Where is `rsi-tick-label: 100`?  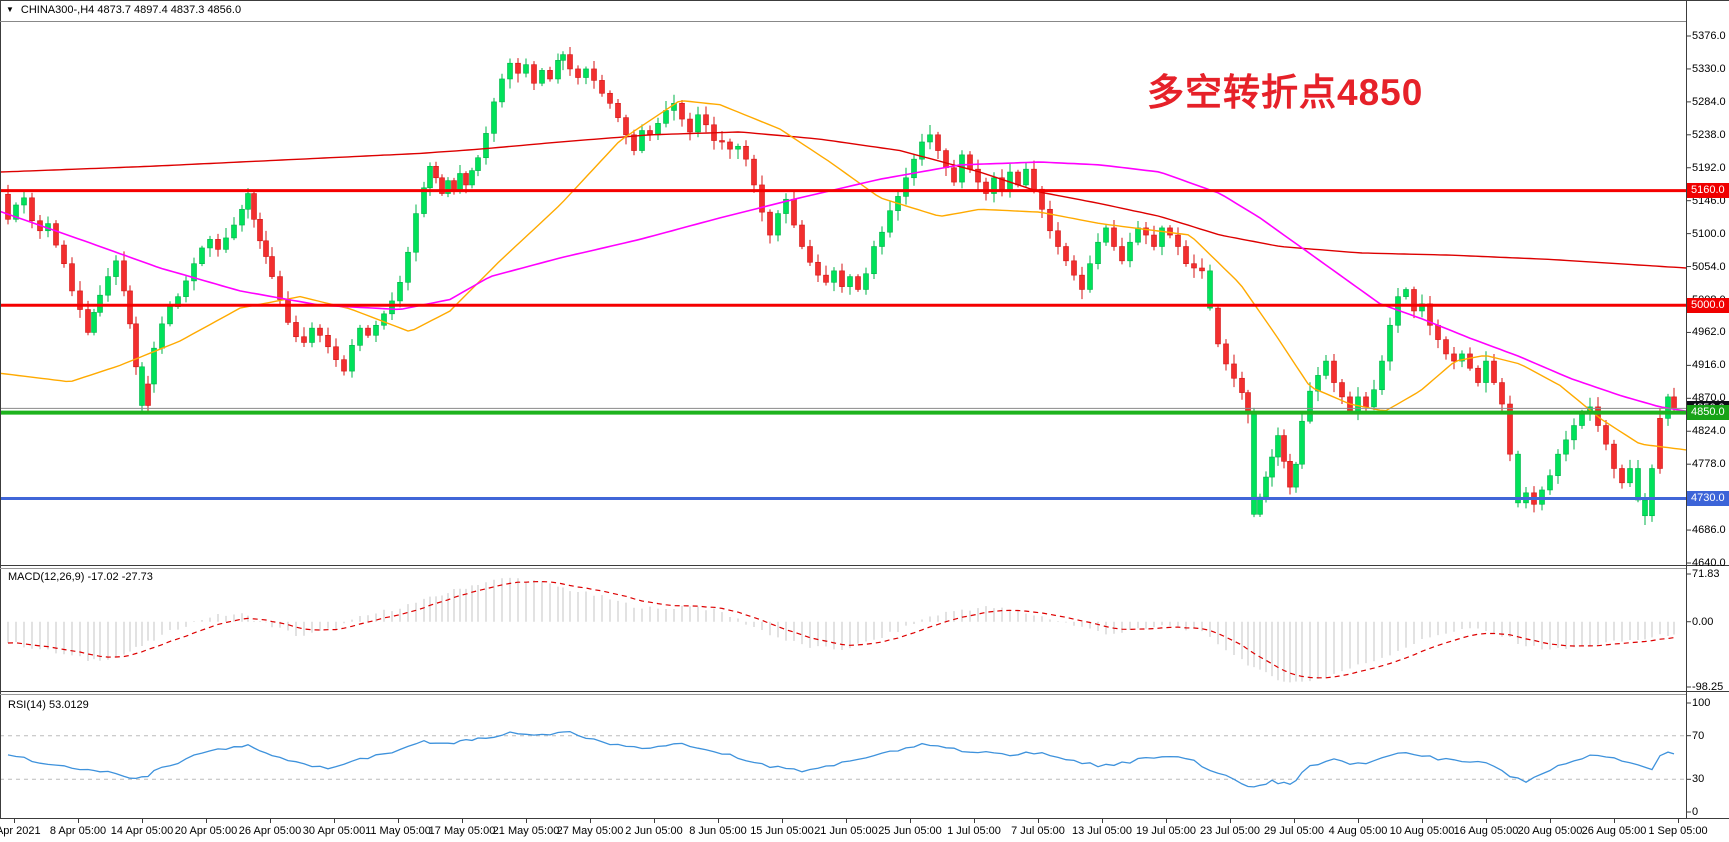
rsi-tick-label: 100 is located at coordinates (1701, 703).